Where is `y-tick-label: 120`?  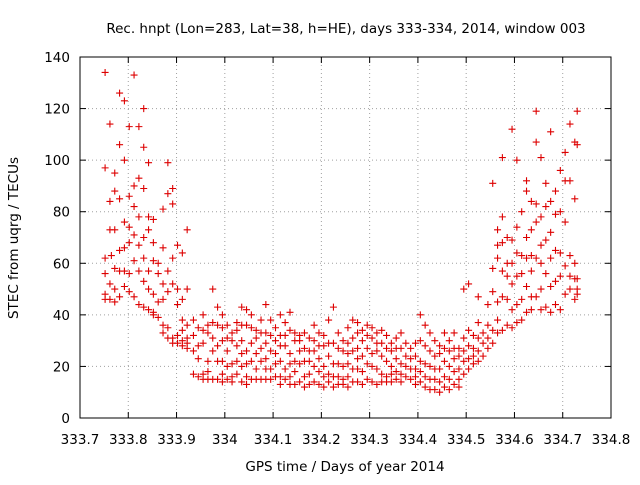 y-tick-label: 120 is located at coordinates (57, 110).